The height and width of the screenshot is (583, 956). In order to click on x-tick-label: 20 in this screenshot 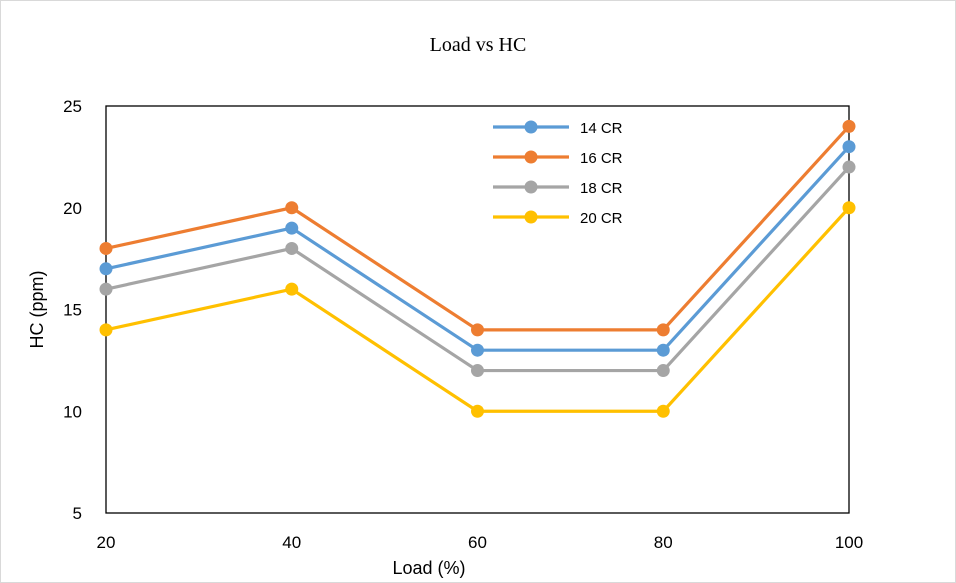, I will do `click(106, 542)`.